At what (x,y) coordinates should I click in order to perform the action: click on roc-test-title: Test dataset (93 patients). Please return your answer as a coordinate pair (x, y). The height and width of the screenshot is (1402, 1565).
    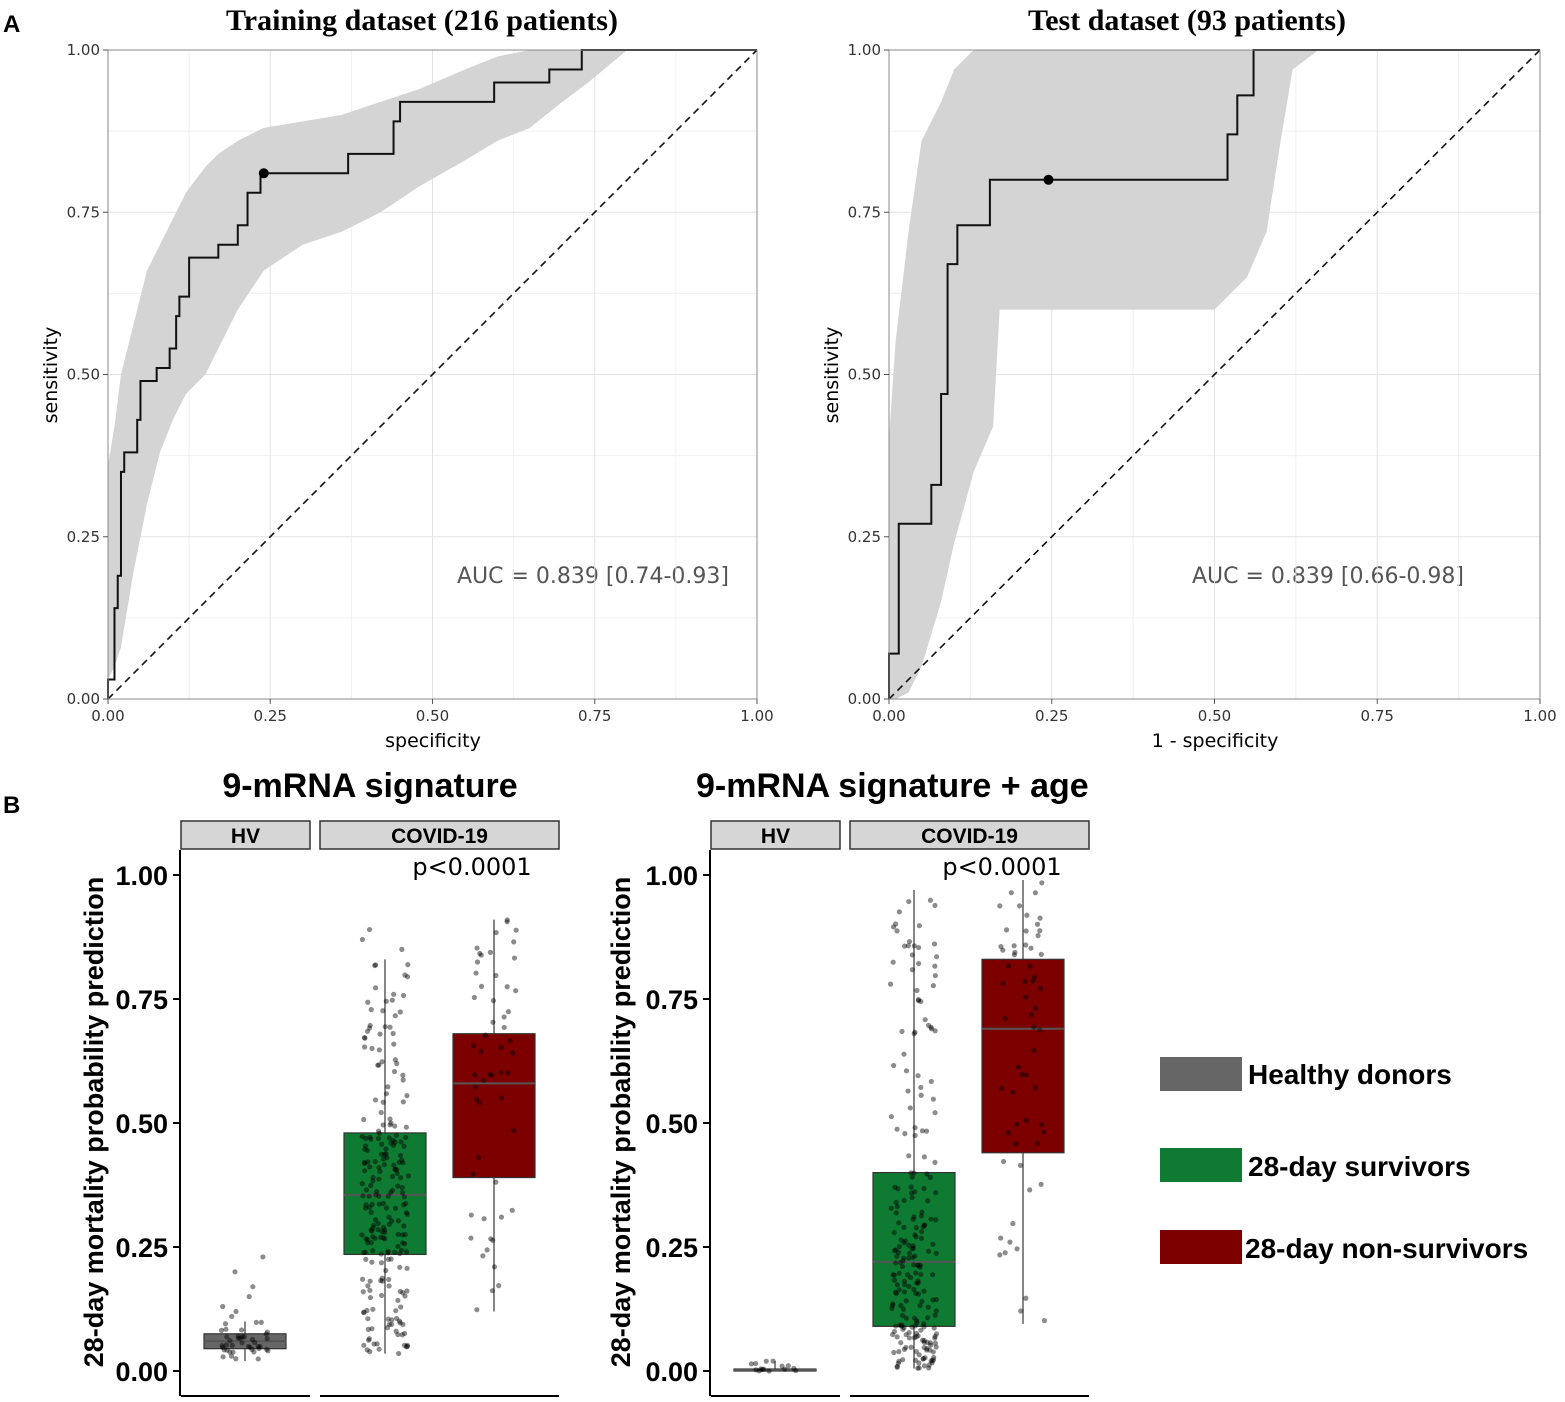
    Looking at the image, I should click on (1187, 20).